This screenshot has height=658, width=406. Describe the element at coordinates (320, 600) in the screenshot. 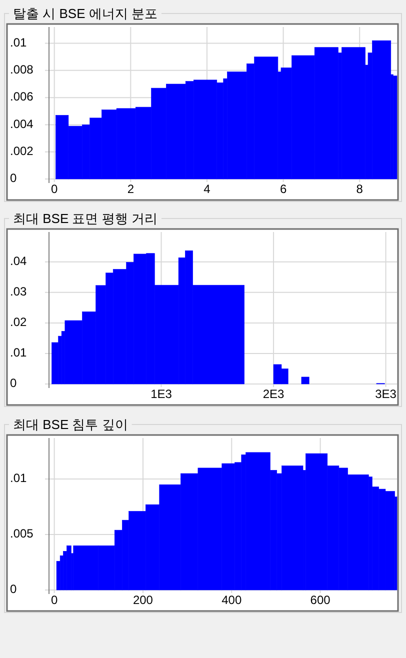

I see `x-tick-label: 600` at that location.